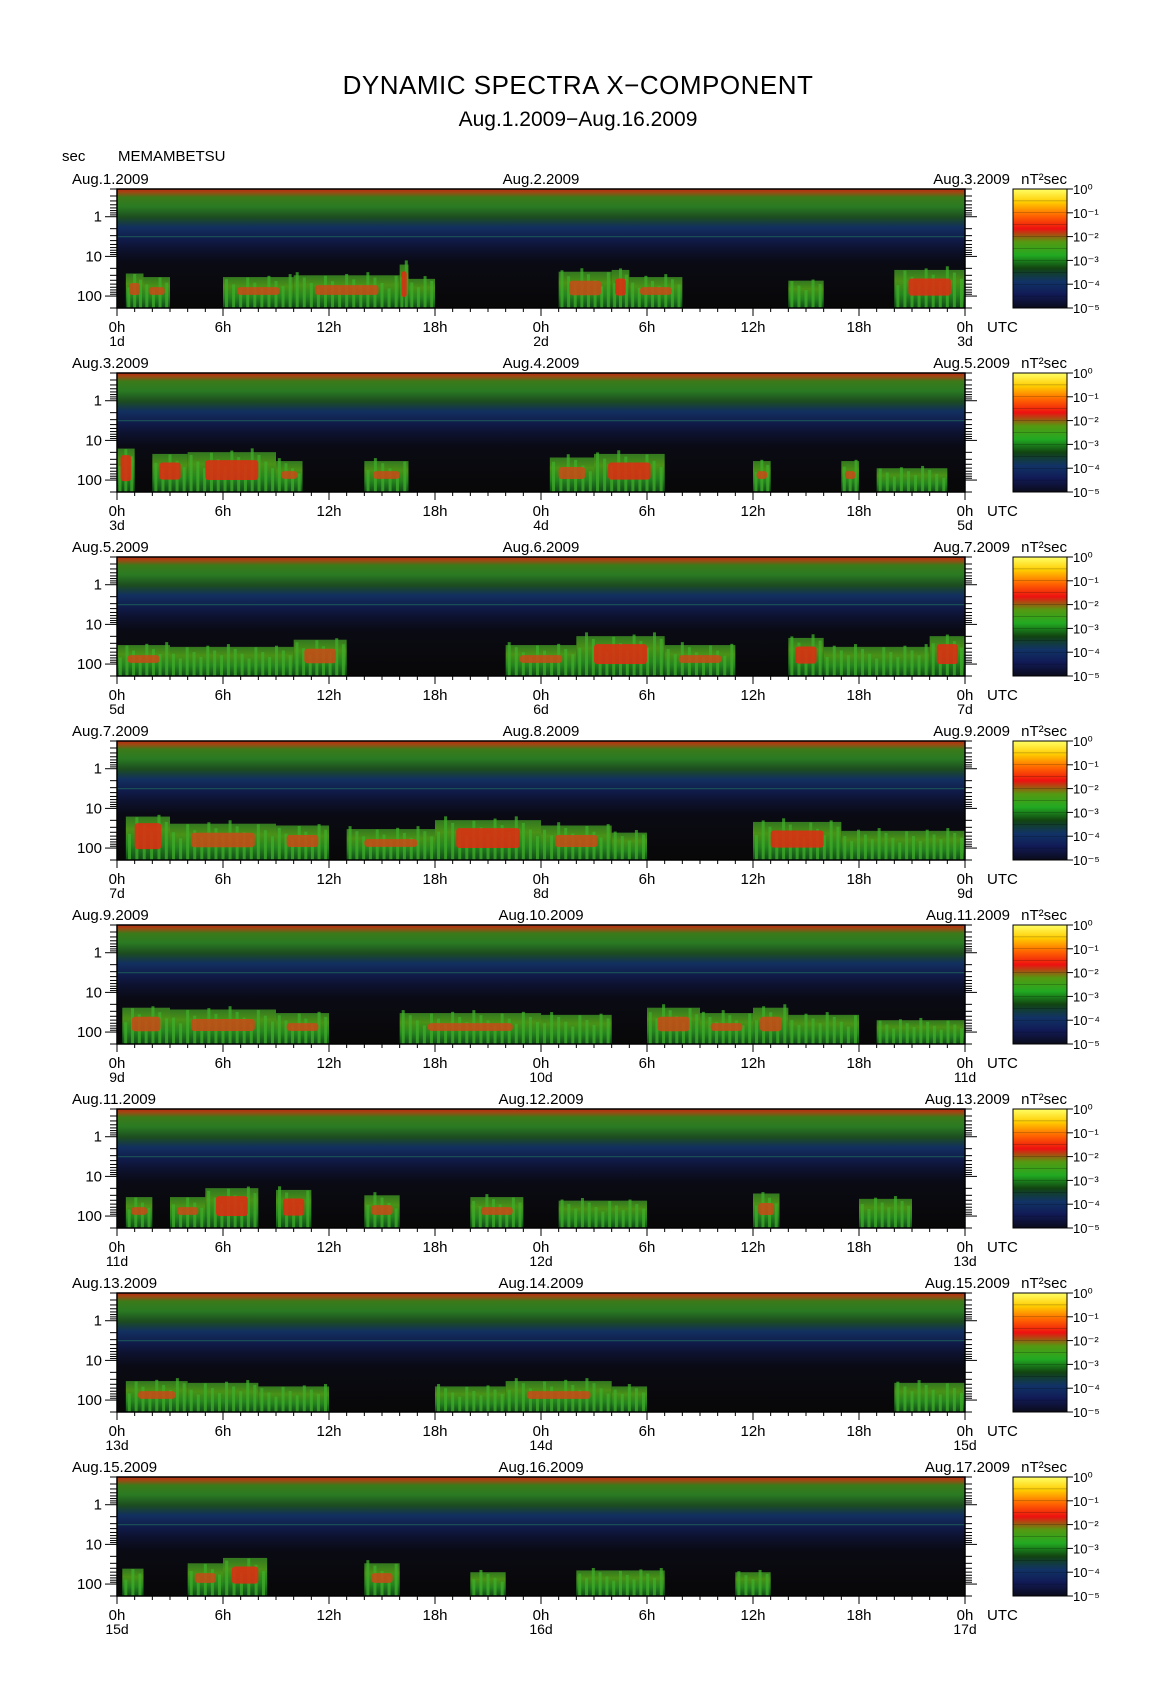 Image resolution: width=1156 pixels, height=1704 pixels. What do you see at coordinates (1086, 860) in the screenshot?
I see `colorbar-label: 10⁻⁵` at bounding box center [1086, 860].